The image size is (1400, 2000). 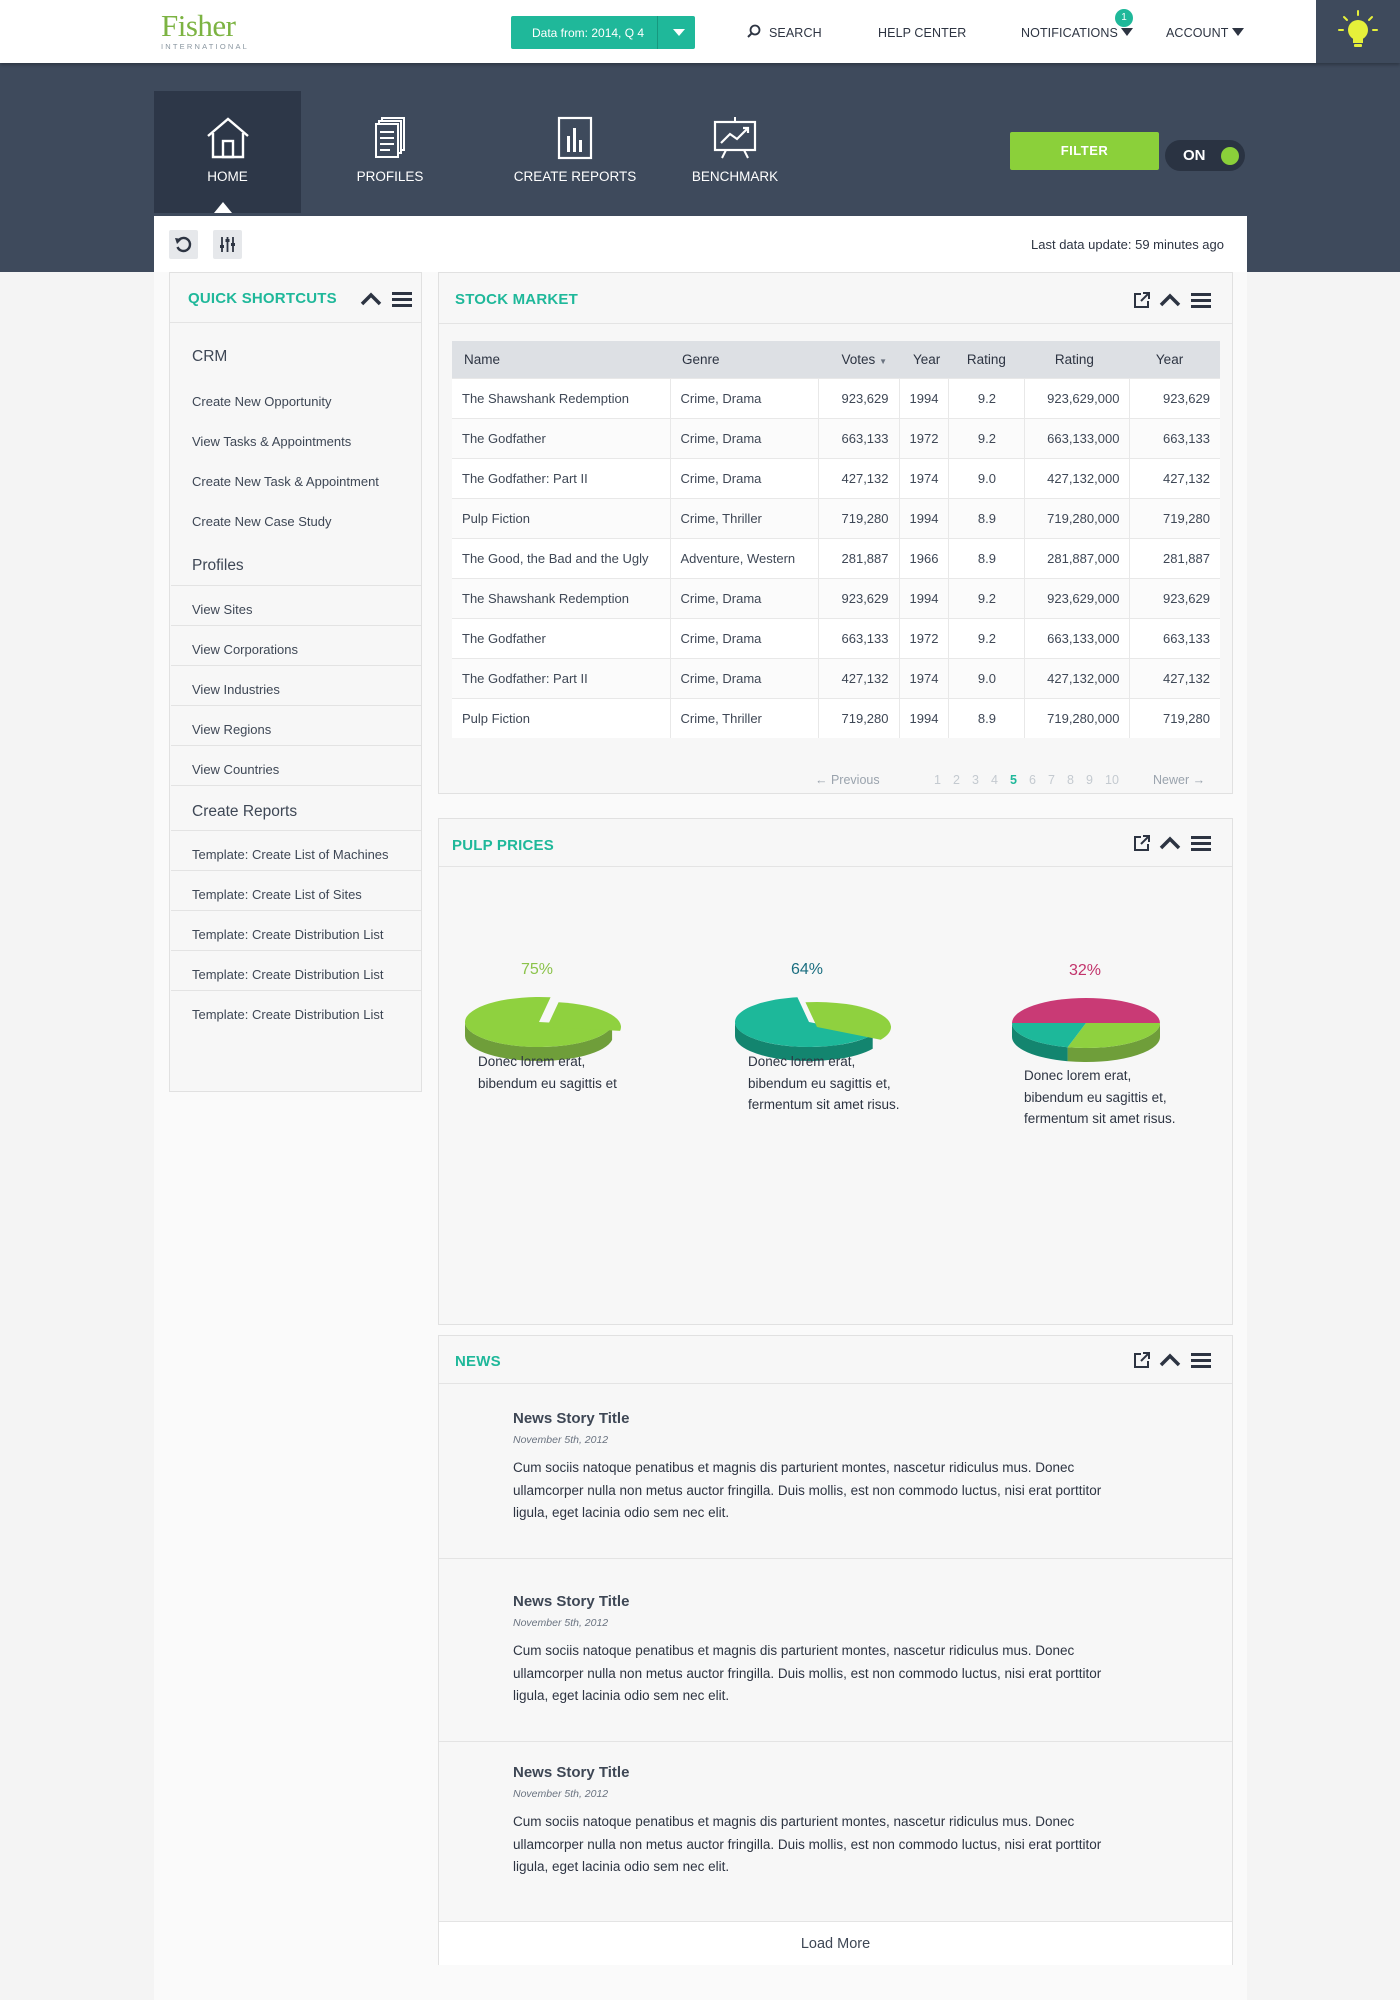 What do you see at coordinates (1358, 31) in the screenshot?
I see `tips-button` at bounding box center [1358, 31].